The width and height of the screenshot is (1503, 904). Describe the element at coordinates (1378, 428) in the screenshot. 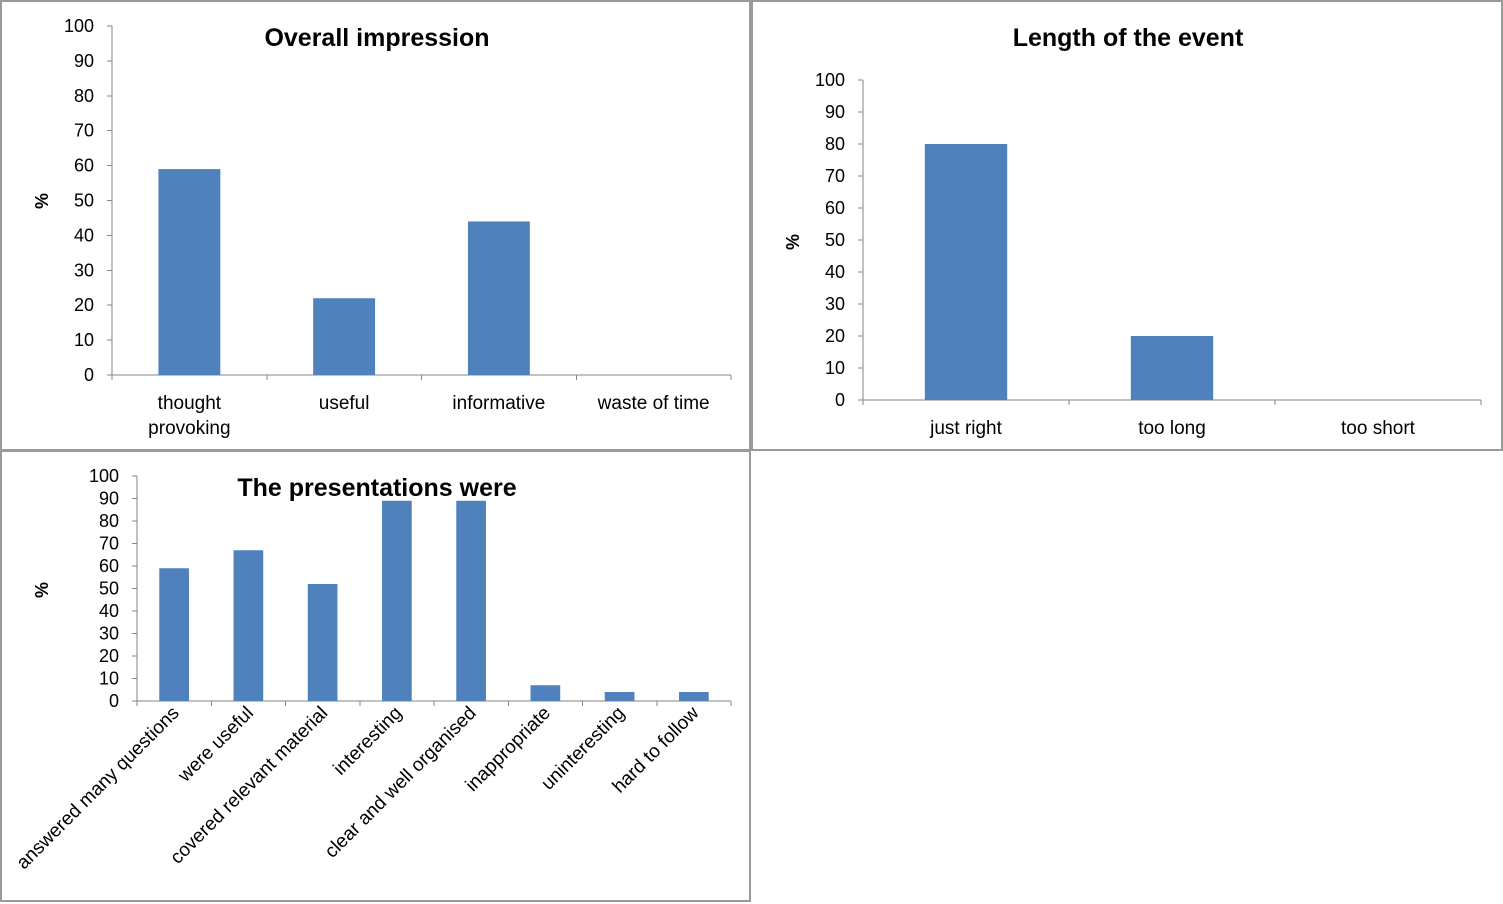

I see `x-category-label: too short` at that location.